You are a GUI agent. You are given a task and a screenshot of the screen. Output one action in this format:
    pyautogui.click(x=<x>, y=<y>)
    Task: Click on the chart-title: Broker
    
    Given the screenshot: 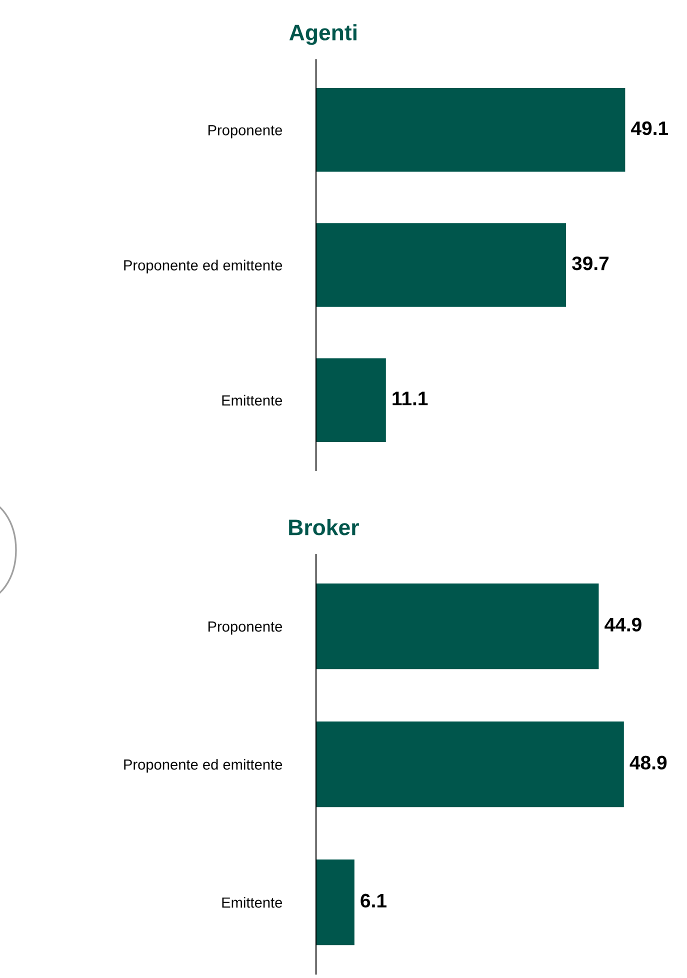 What is the action you would take?
    pyautogui.click(x=324, y=527)
    